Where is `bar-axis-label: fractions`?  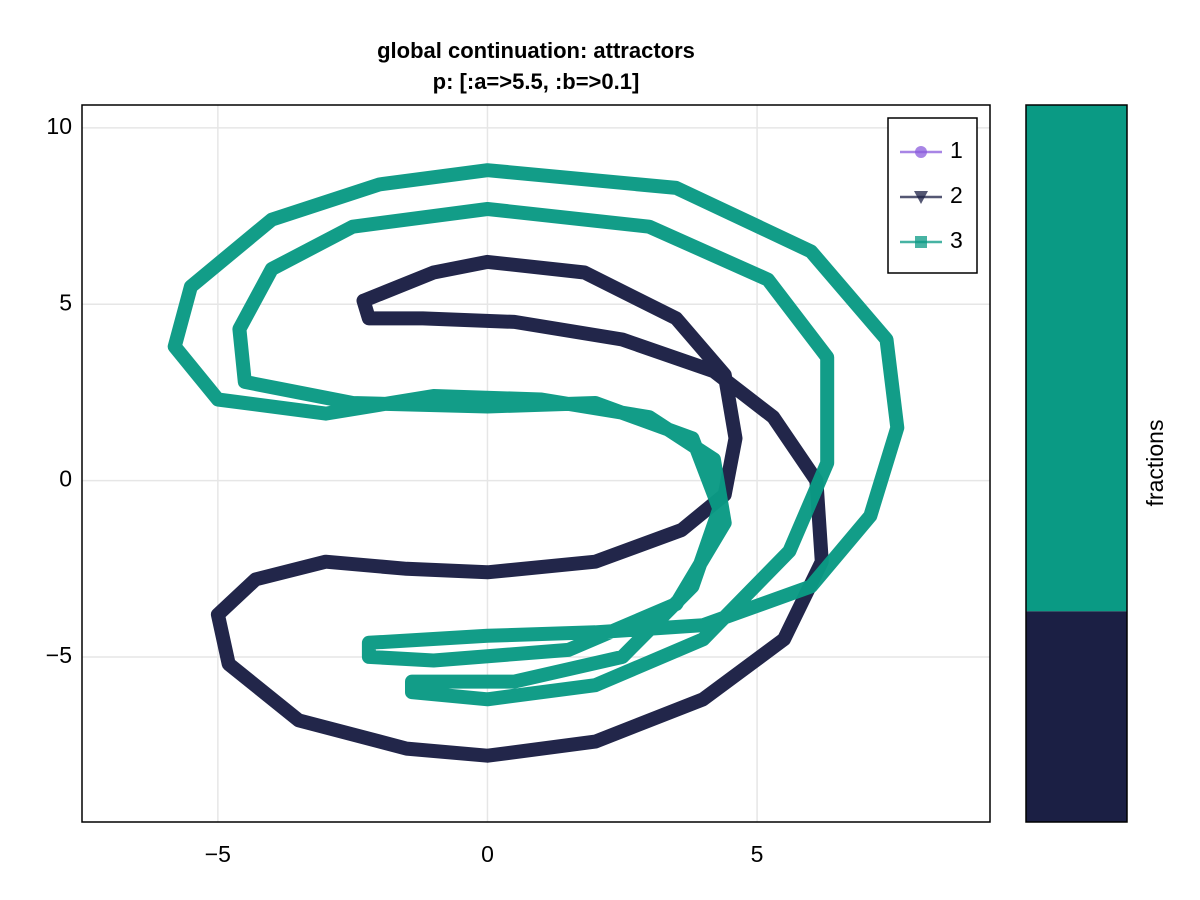 bar-axis-label: fractions is located at coordinates (1155, 463).